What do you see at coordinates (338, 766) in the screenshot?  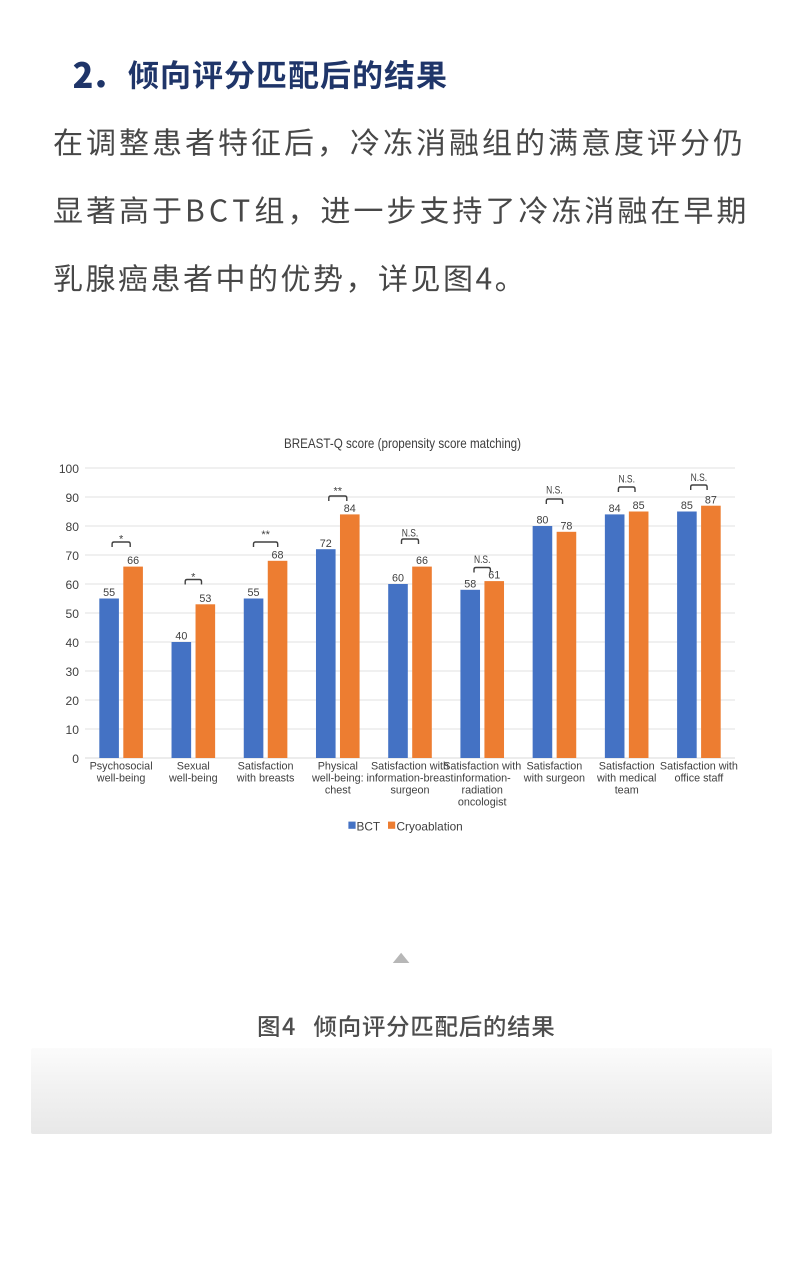 I see `svg-text: Physical` at bounding box center [338, 766].